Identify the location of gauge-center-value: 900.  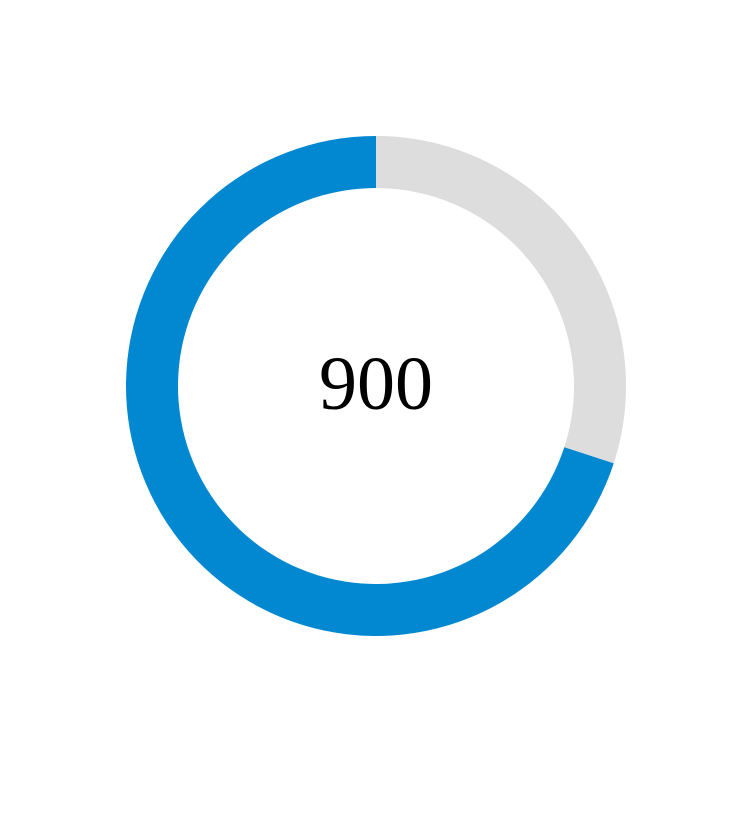
(376, 384).